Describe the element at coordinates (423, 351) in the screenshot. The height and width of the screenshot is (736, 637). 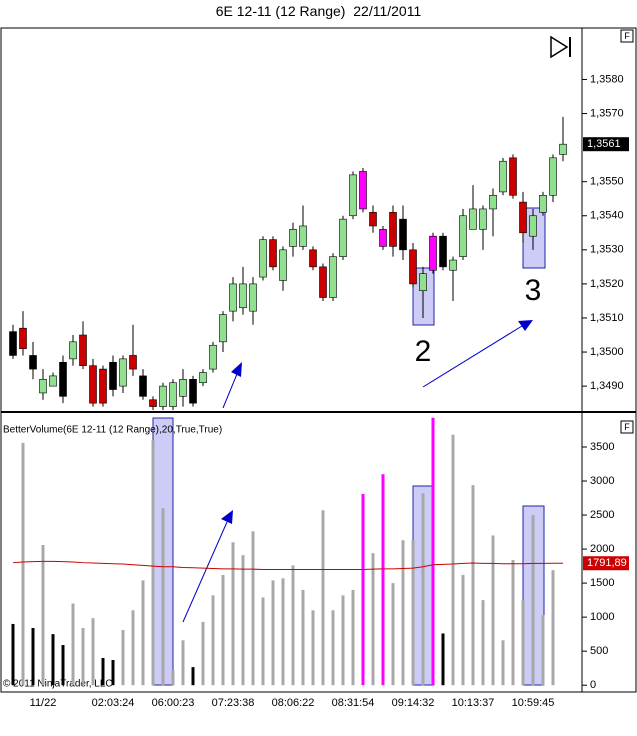
I see `annotation: 2` at that location.